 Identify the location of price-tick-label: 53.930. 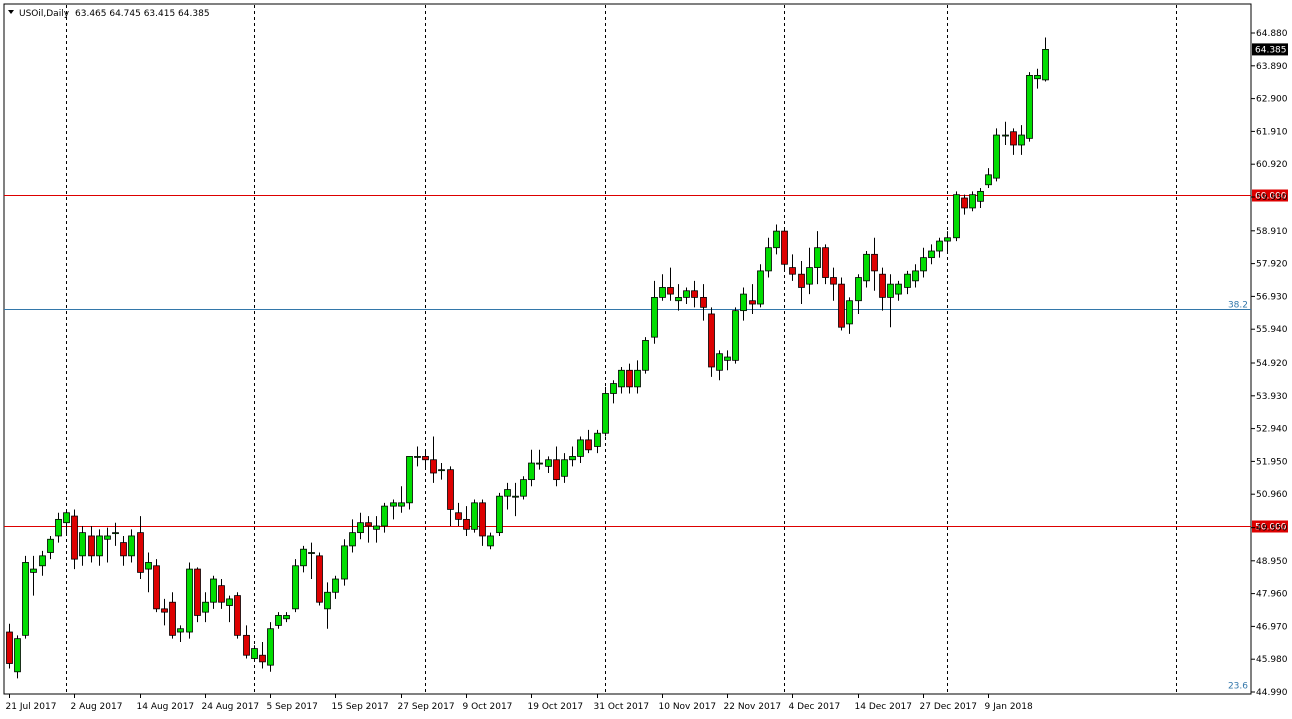
(1272, 397).